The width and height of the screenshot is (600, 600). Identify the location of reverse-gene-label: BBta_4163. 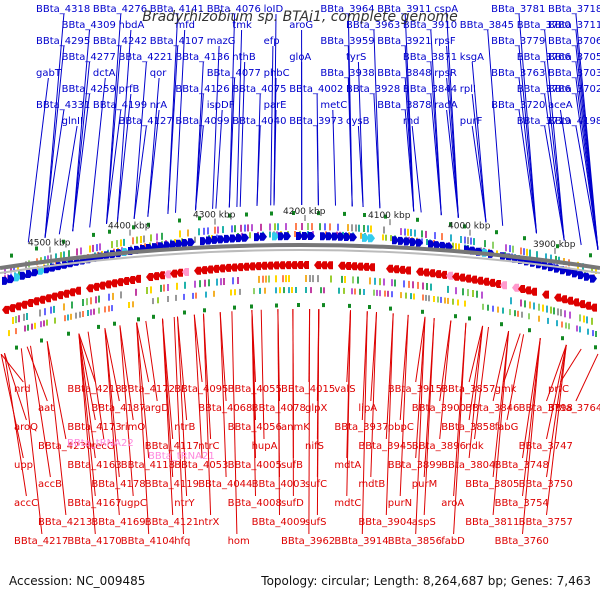
(94, 465).